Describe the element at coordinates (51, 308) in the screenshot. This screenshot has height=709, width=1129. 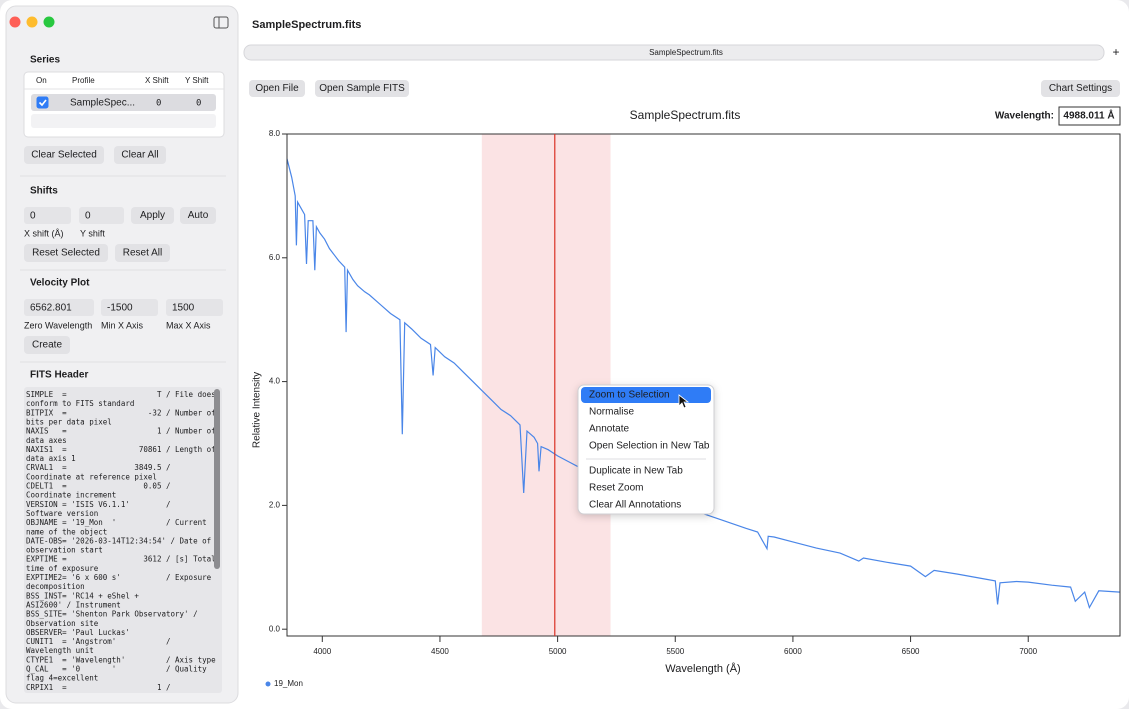
I see `velocity-field-value: 6562.801` at that location.